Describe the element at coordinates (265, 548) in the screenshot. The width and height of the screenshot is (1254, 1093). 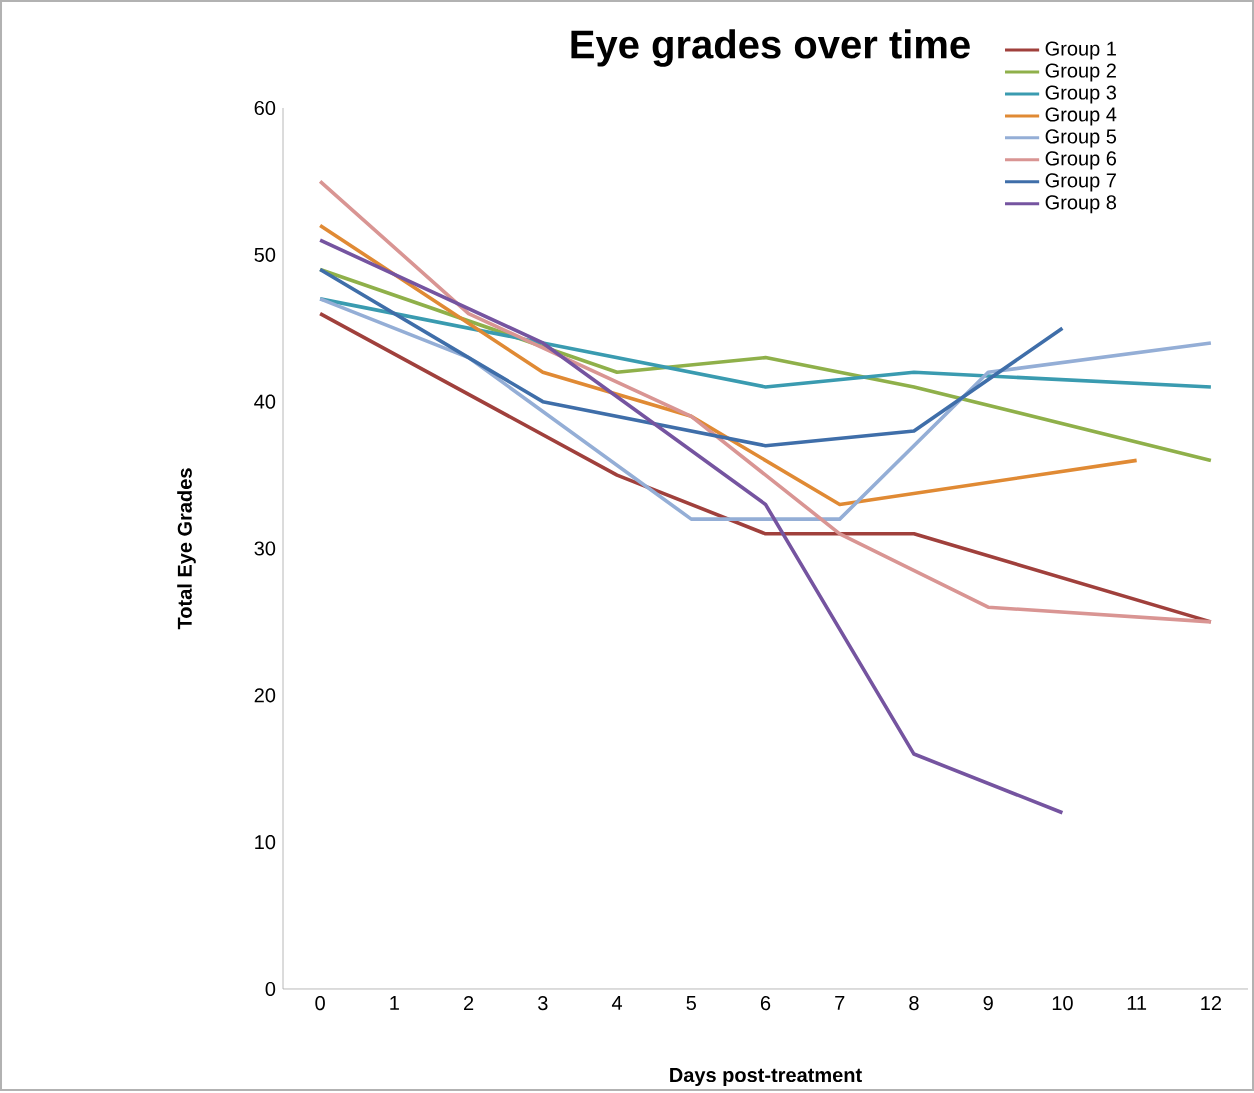
I see `y-tick-label: 30` at that location.